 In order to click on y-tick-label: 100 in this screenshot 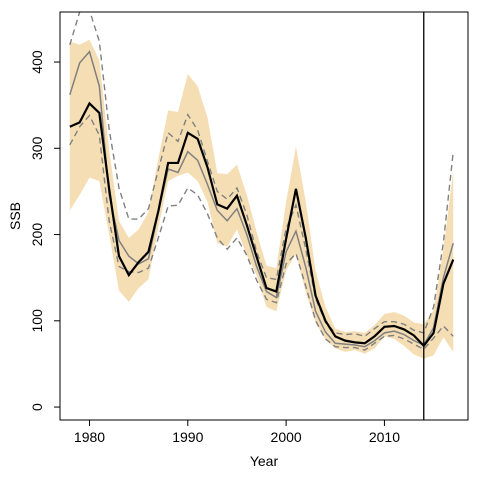, I will do `click(37, 321)`.